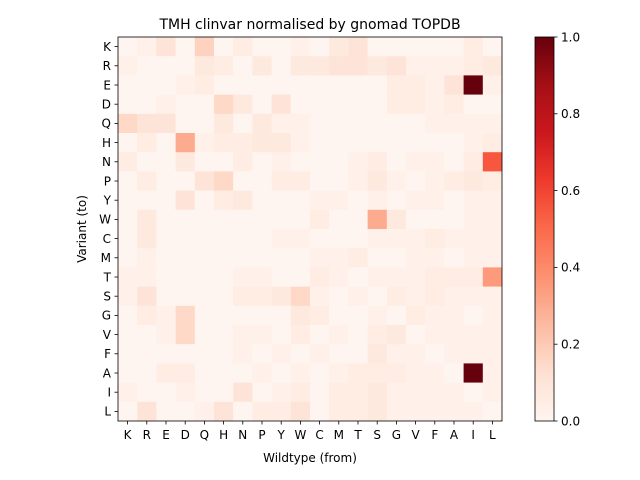 The height and width of the screenshot is (480, 640). Describe the element at coordinates (473, 47) in the screenshot. I see `heatmap-cell-K-I` at that location.